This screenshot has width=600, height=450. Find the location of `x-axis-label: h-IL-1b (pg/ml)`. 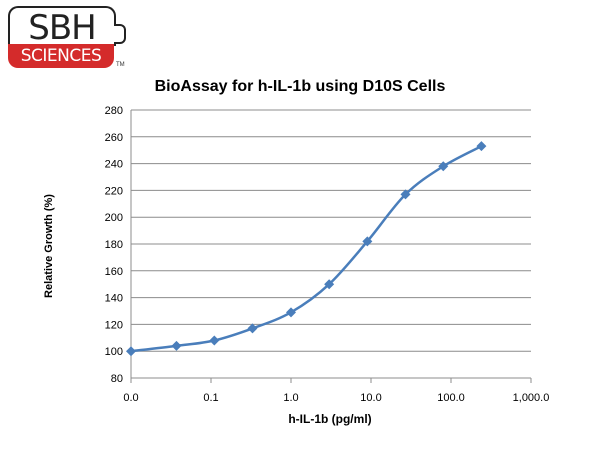

x-axis-label: h-IL-1b (pg/ml) is located at coordinates (330, 419).